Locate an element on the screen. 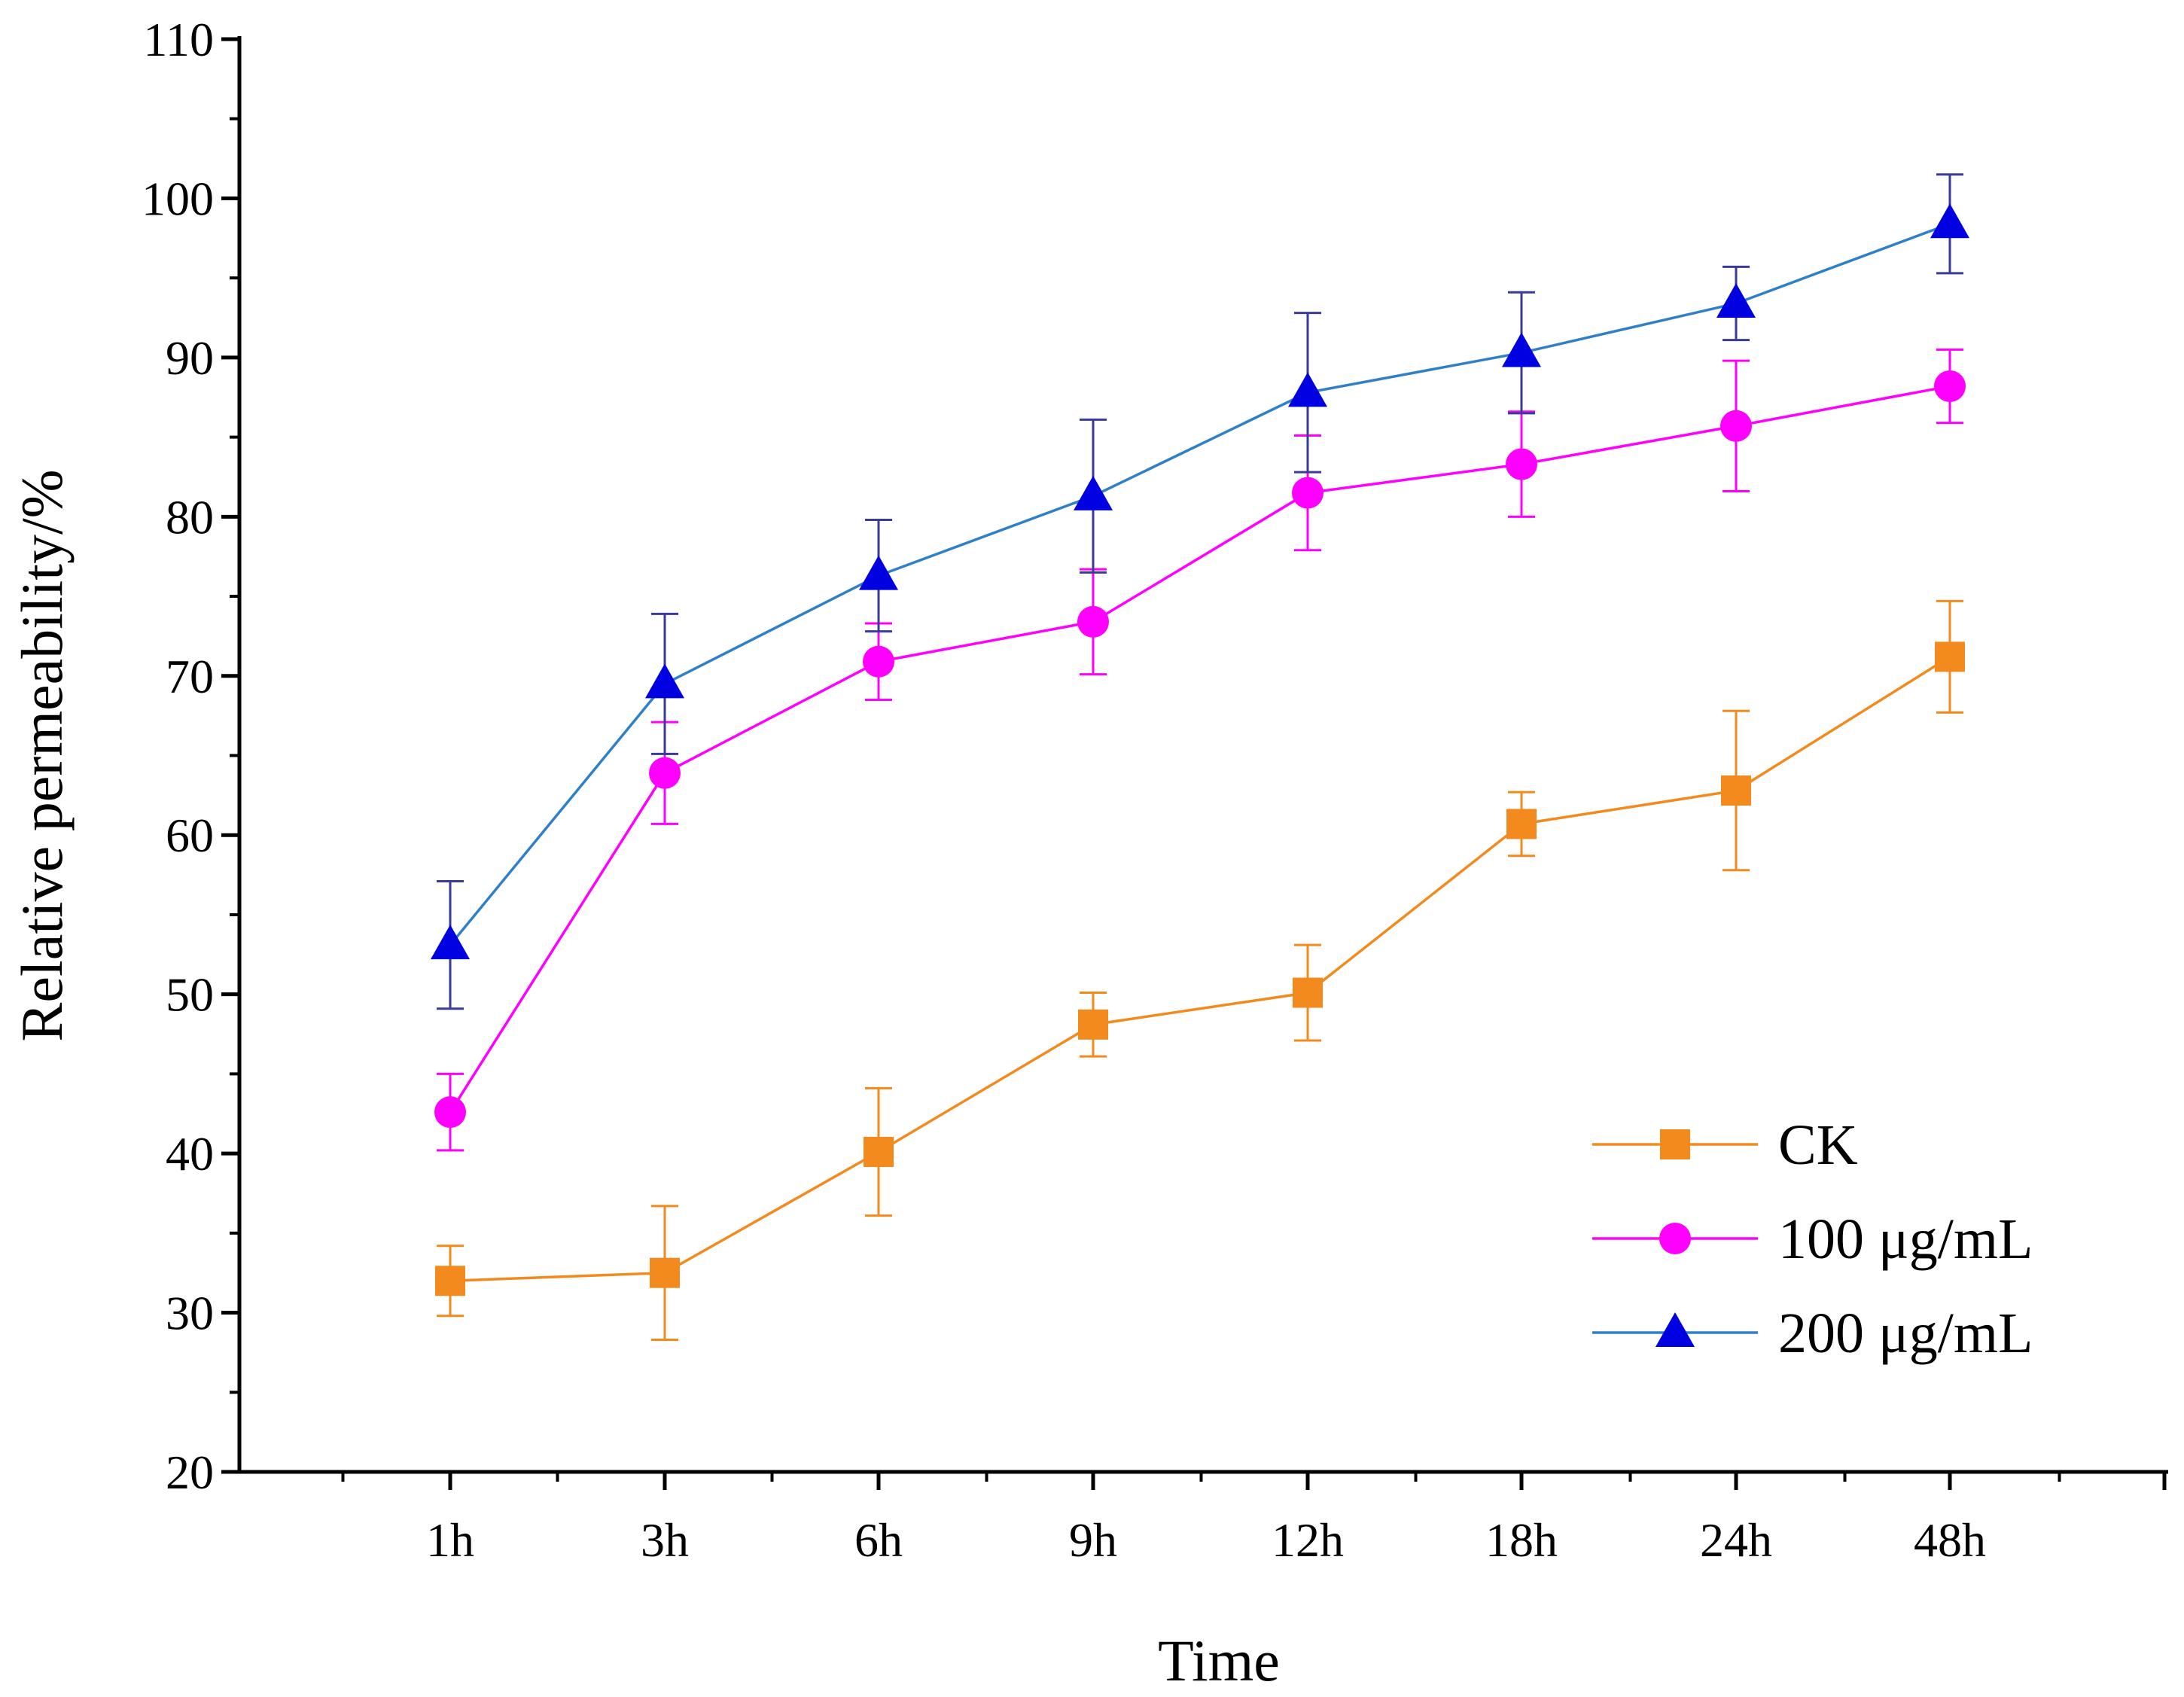  x-tick-label: 6h is located at coordinates (878, 1540).